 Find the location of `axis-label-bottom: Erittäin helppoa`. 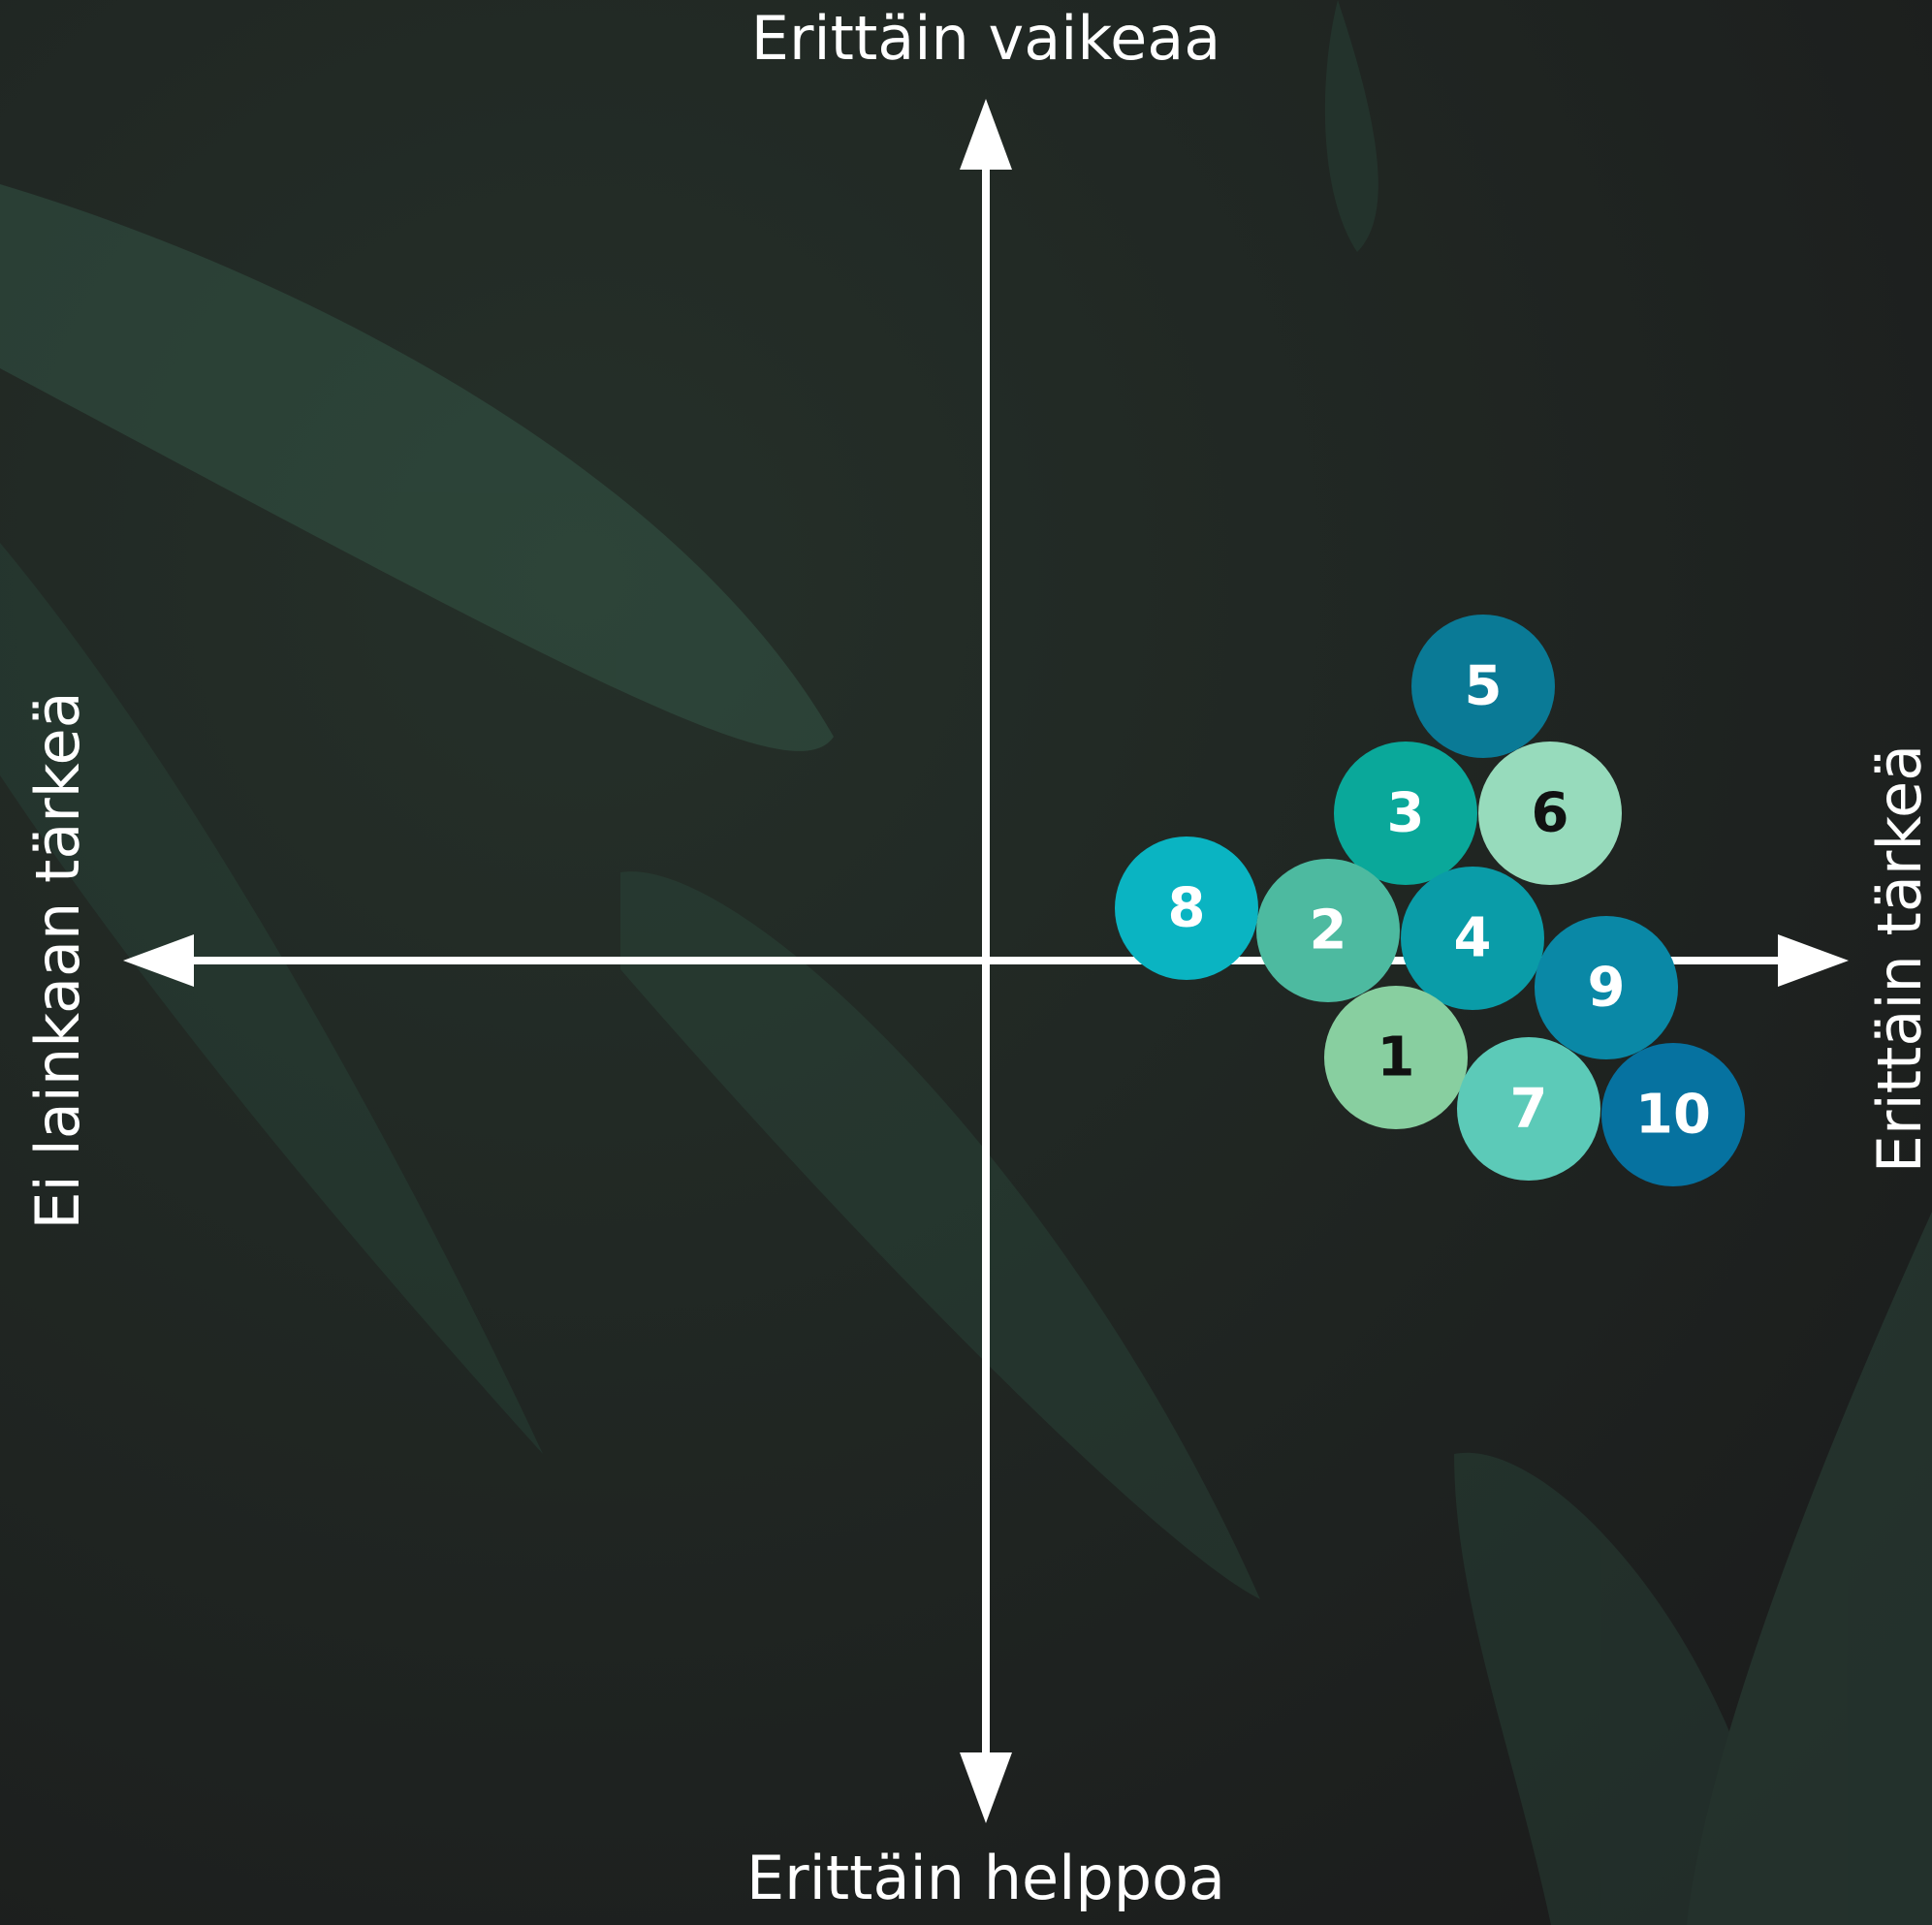

axis-label-bottom: Erittäin helppoa is located at coordinates (986, 1878).